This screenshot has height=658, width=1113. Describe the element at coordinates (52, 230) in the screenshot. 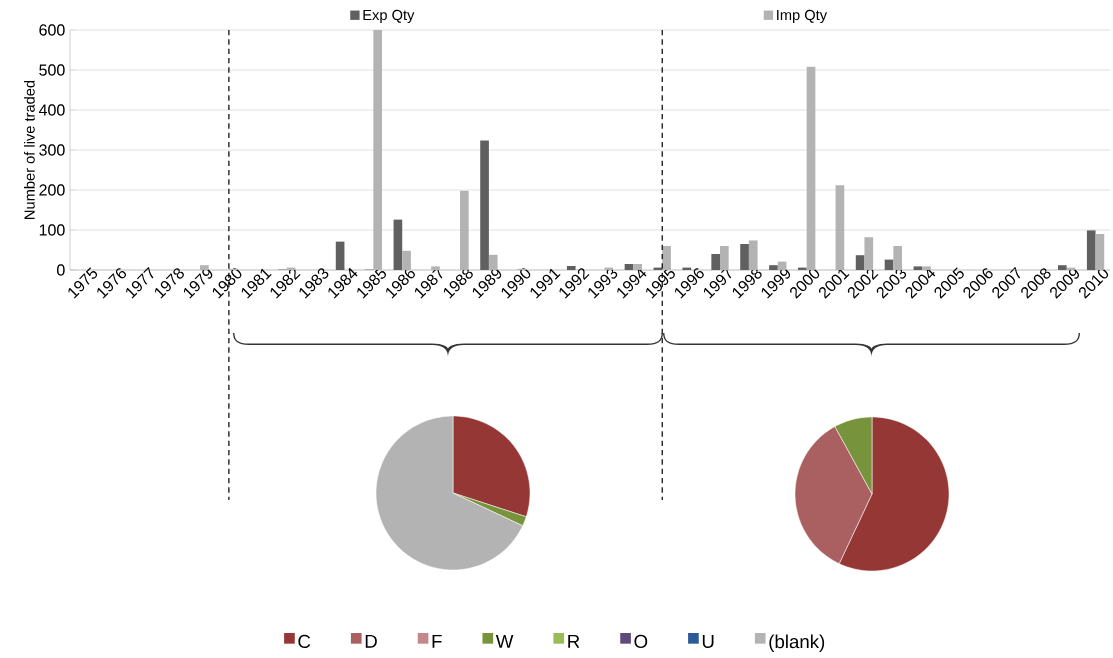

I see `y-tick-label: 100` at that location.